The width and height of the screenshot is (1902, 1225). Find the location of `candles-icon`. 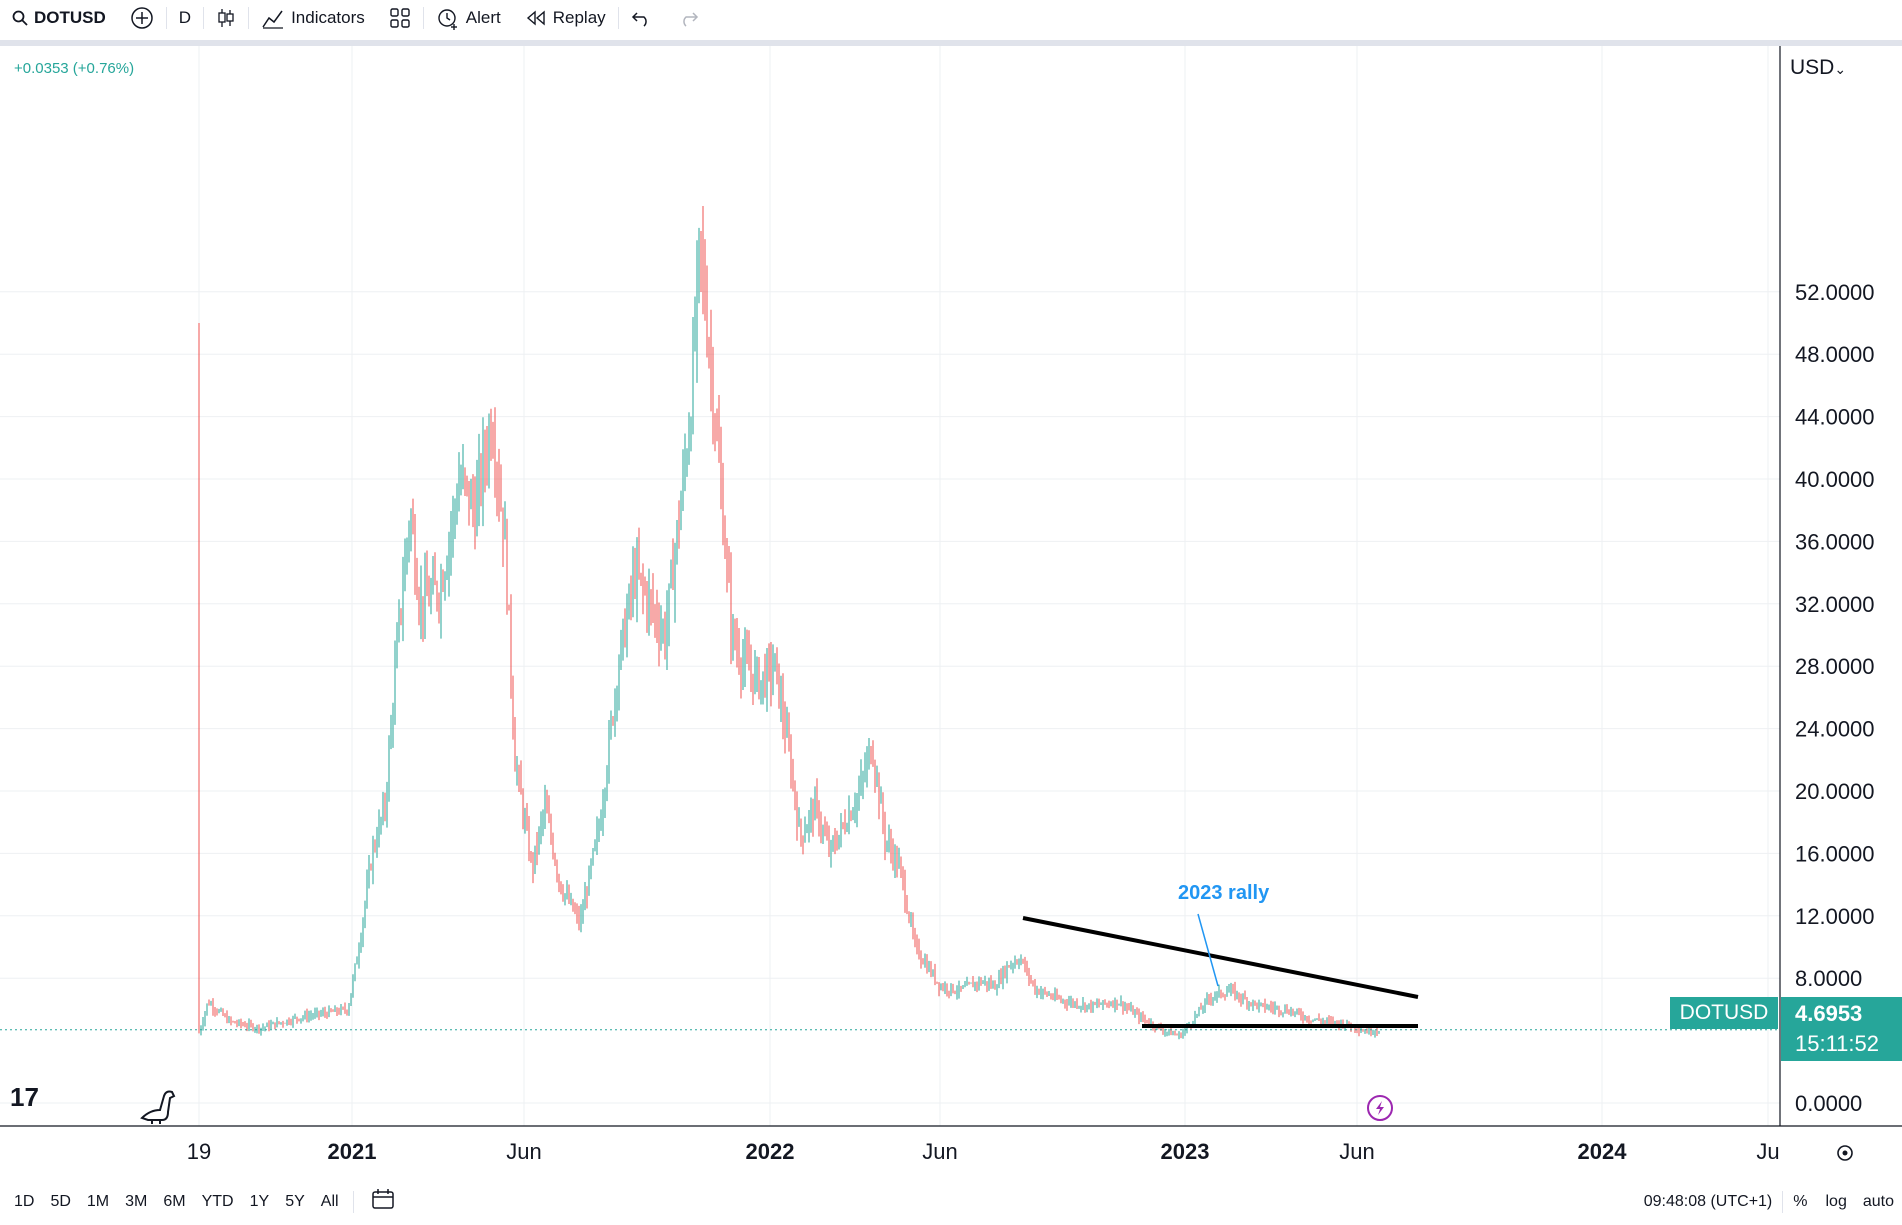

candles-icon is located at coordinates (226, 18).